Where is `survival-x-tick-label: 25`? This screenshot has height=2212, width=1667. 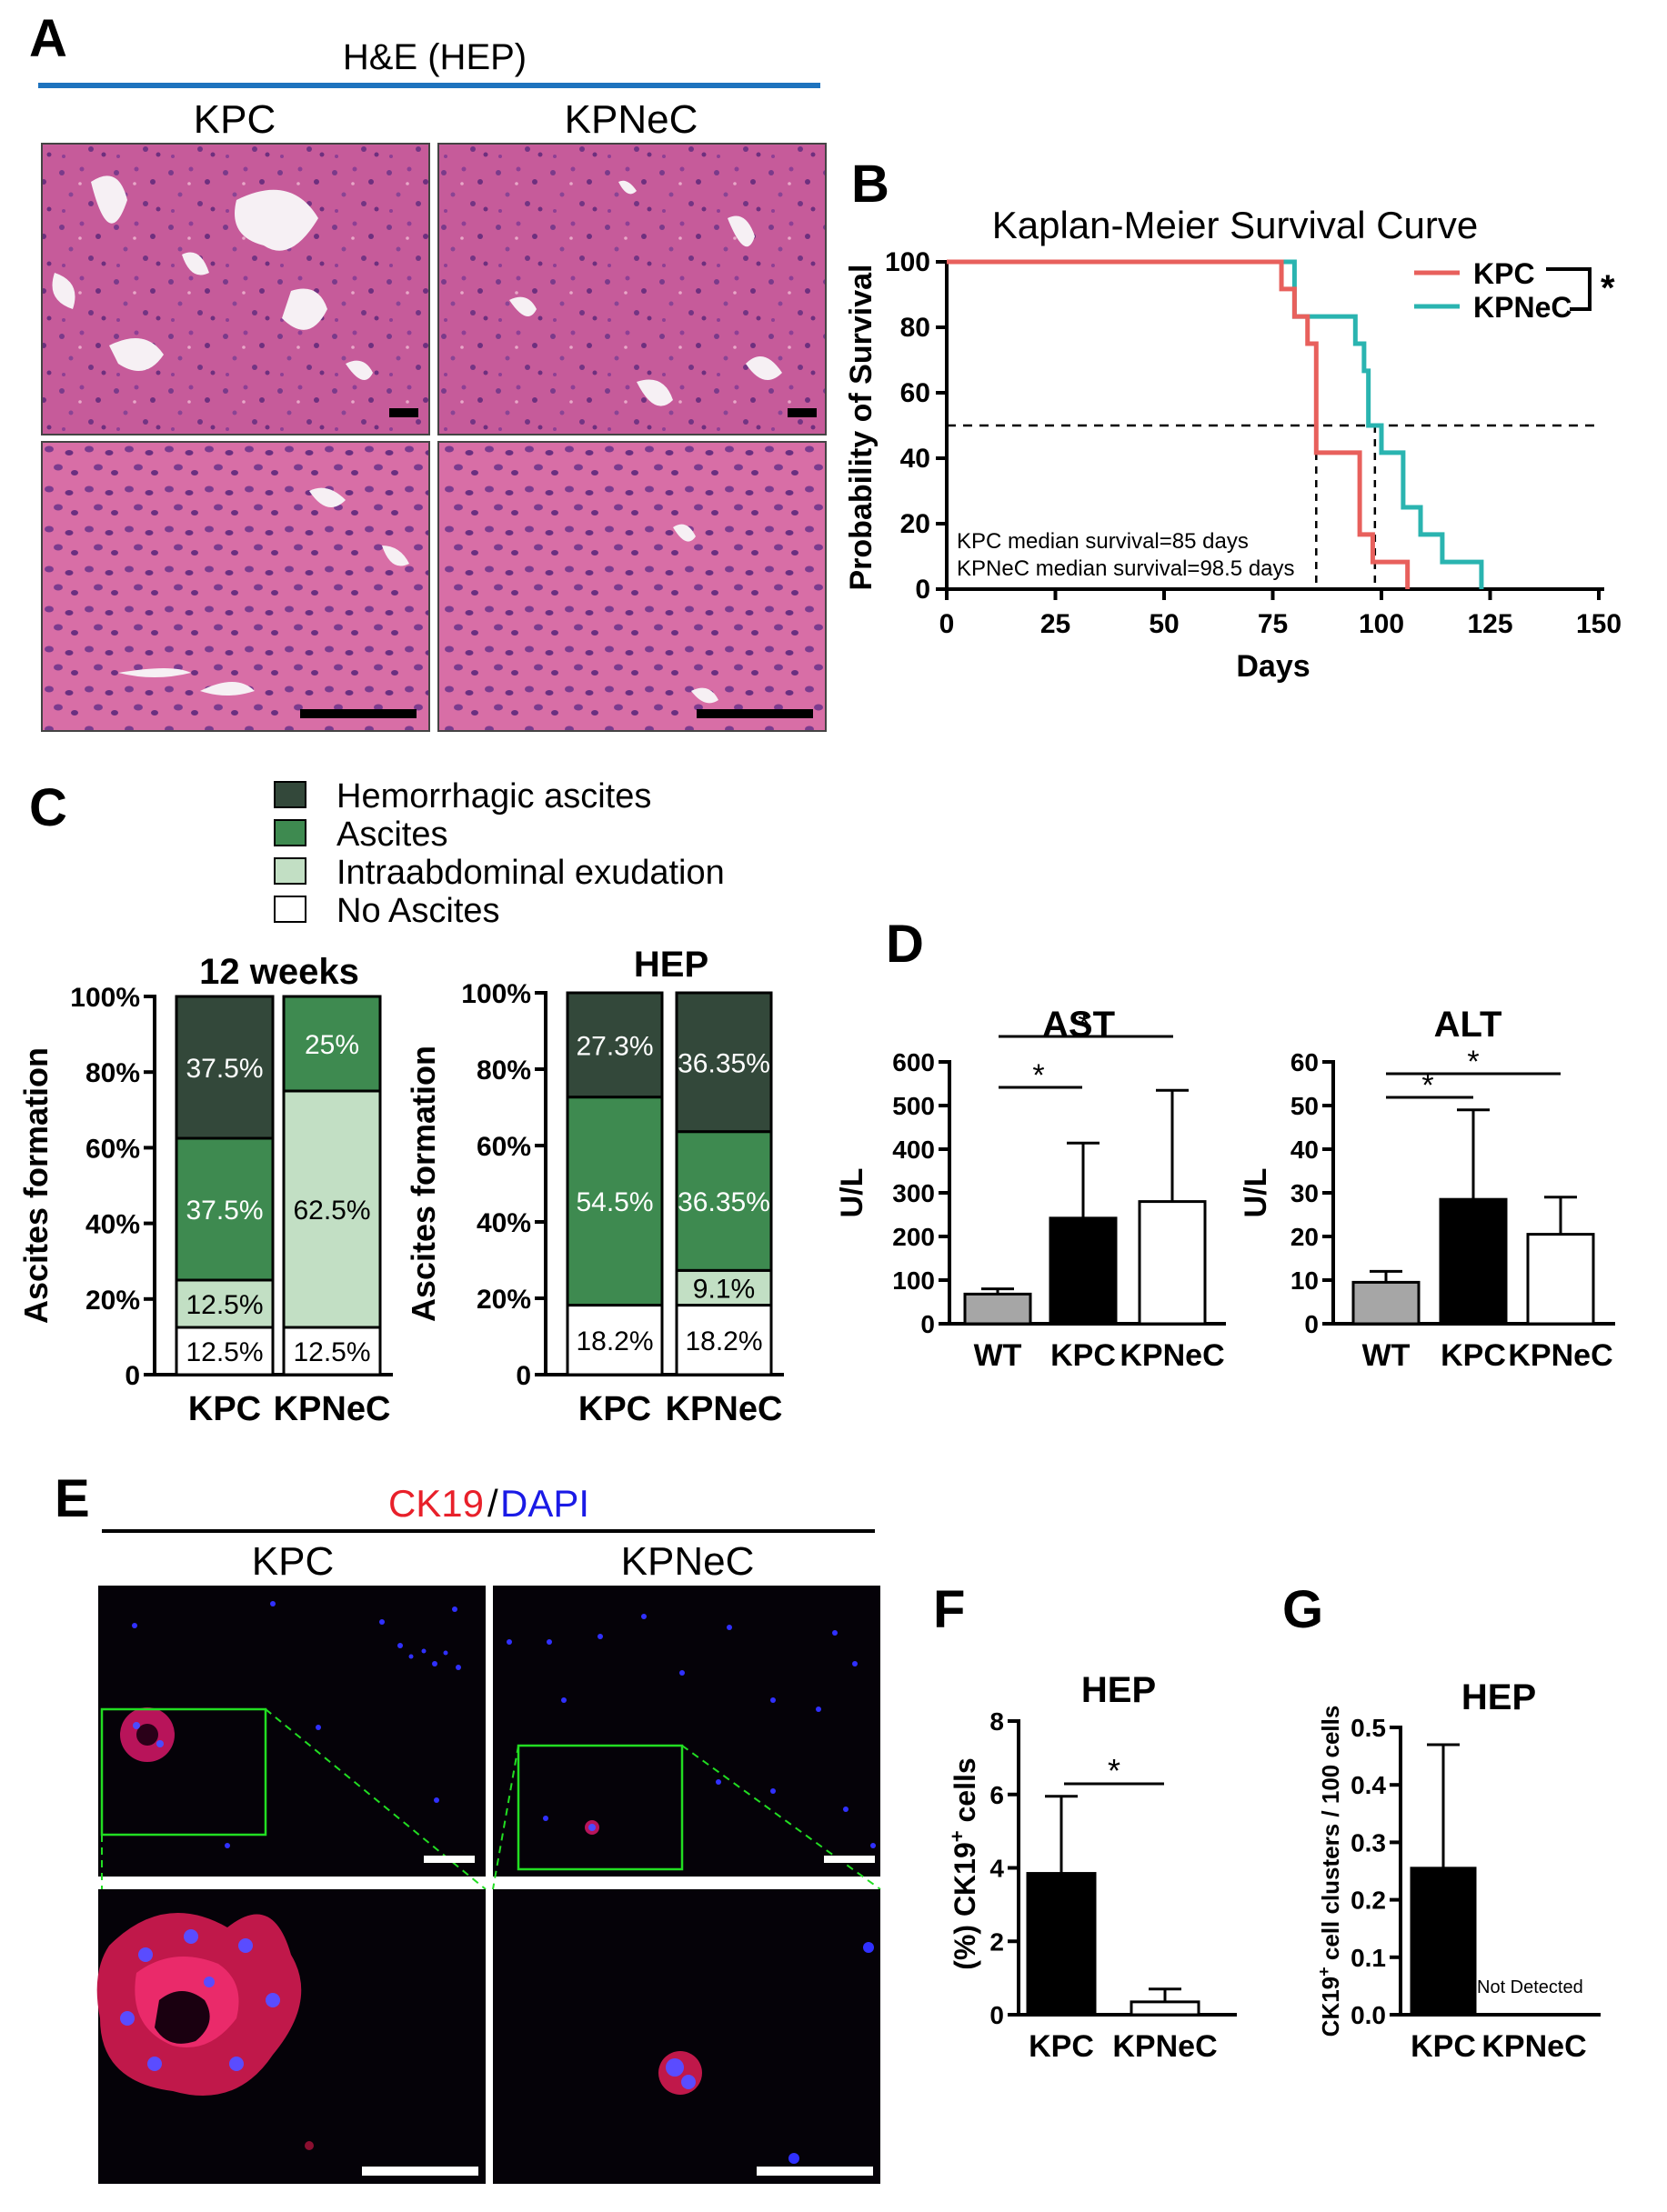 survival-x-tick-label: 25 is located at coordinates (1055, 624).